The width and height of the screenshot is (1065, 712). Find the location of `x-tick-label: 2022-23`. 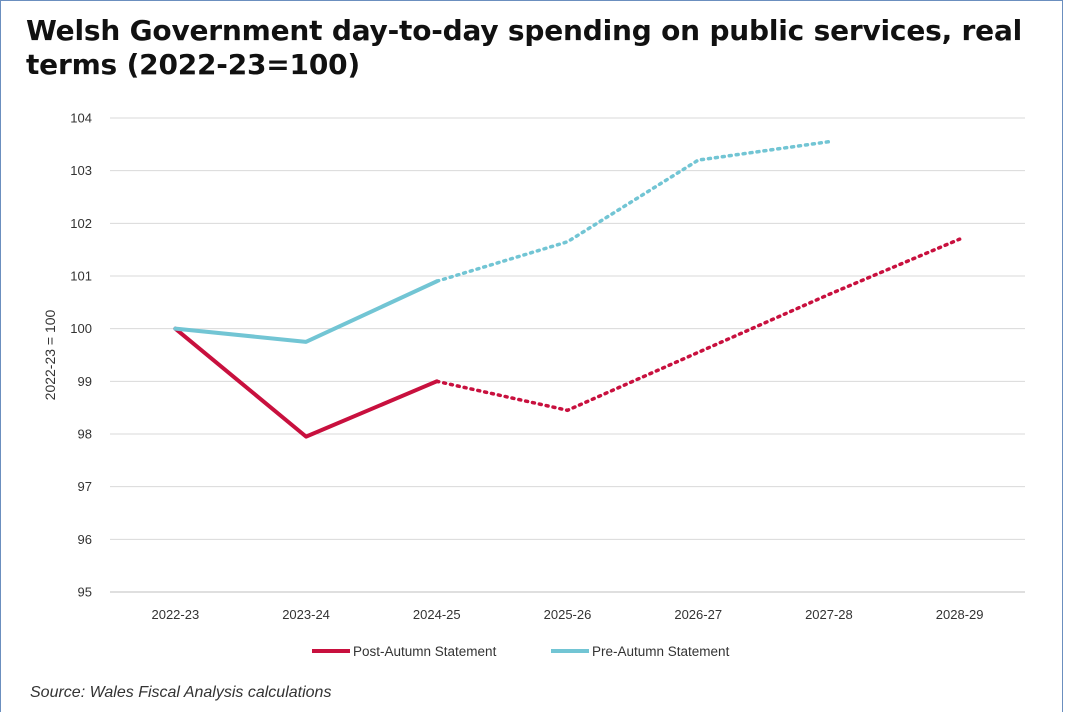

x-tick-label: 2022-23 is located at coordinates (175, 614).